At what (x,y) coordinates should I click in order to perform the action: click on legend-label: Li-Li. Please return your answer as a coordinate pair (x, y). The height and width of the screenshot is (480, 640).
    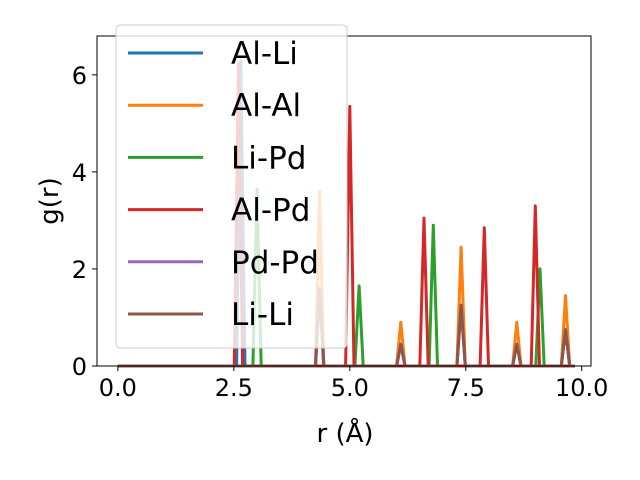
    Looking at the image, I should click on (262, 315).